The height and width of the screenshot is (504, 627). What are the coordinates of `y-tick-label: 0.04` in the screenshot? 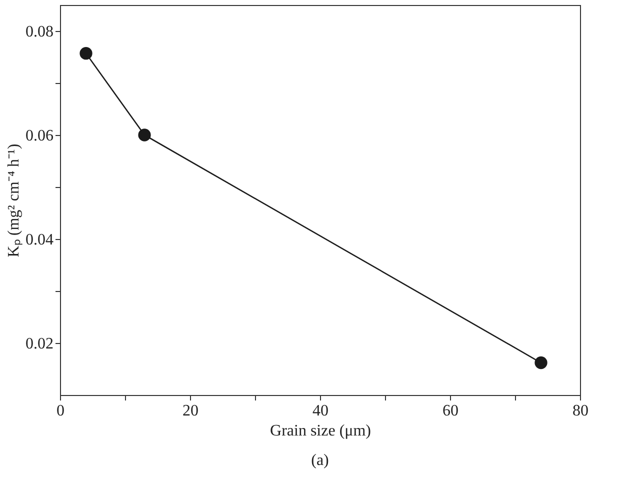 It's located at (40, 240).